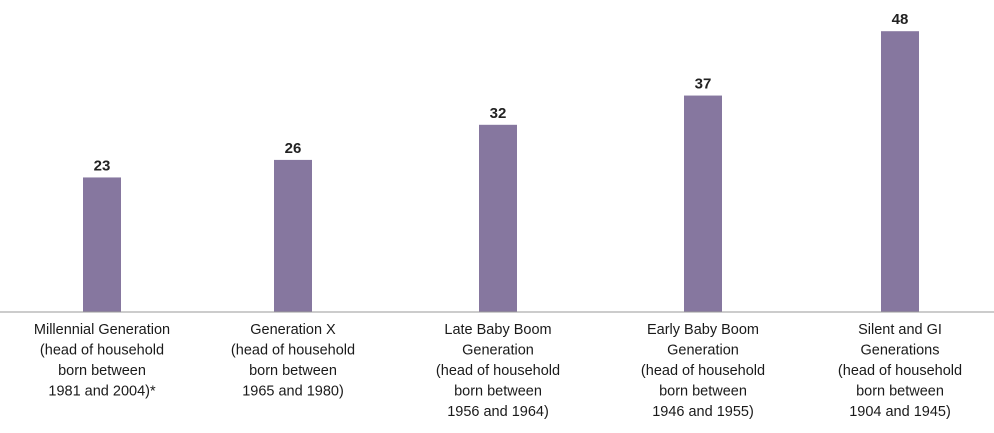 Image resolution: width=994 pixels, height=433 pixels. I want to click on category-label-line: 1965 and 1980), so click(293, 392).